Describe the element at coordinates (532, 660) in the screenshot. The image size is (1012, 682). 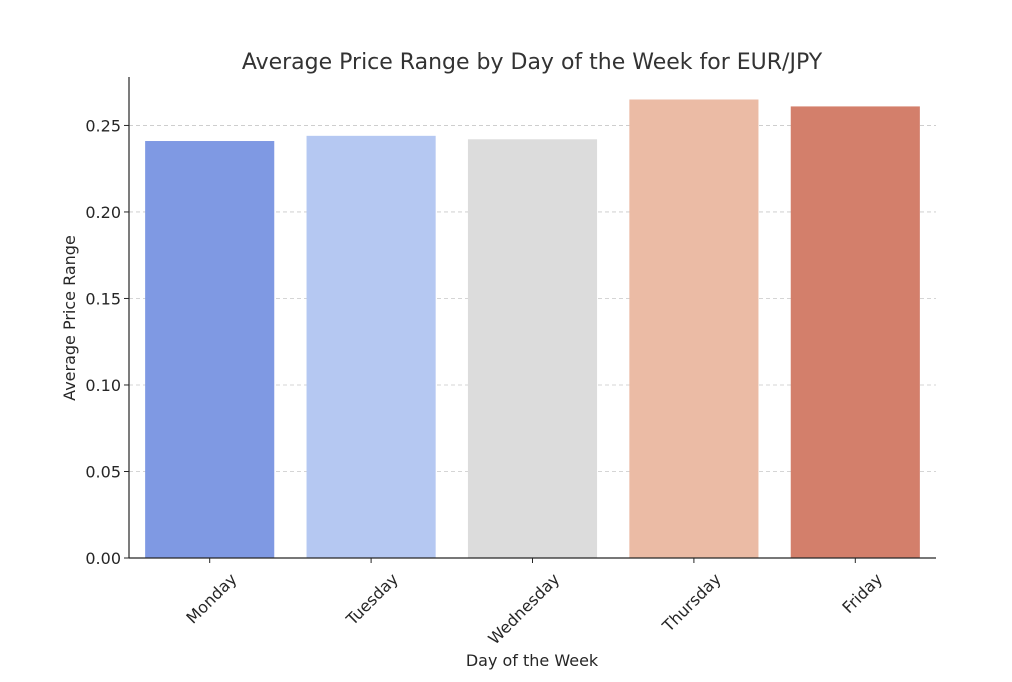
I see `x-axis-label: Day of the Week` at that location.